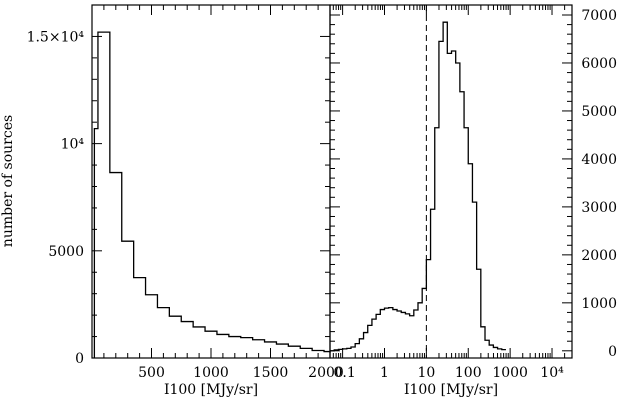 Image resolution: width=621 pixels, height=401 pixels. What do you see at coordinates (326, 373) in the screenshot?
I see `left-x-tick-label: 2000` at bounding box center [326, 373].